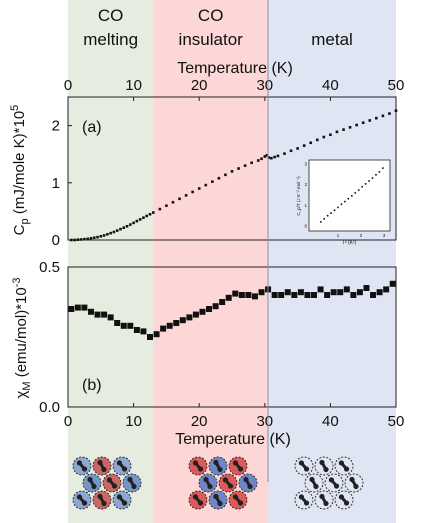 The width and height of the screenshot is (436, 523). Describe the element at coordinates (94, 486) in the screenshot. I see `schematic-co-melting-dimer-3-atom-b` at that location.